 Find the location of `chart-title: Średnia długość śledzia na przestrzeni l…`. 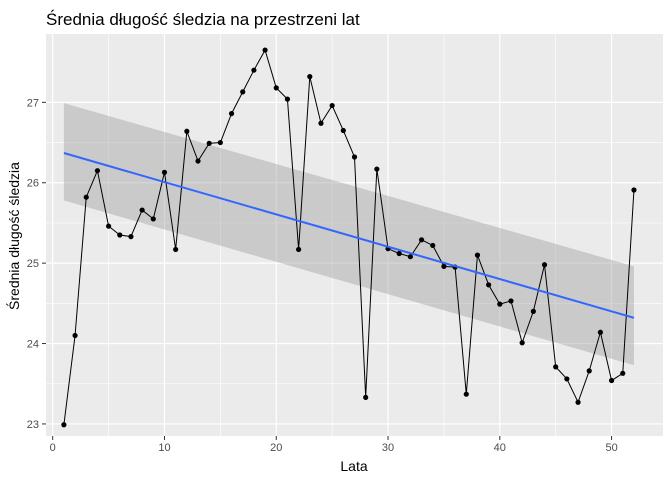

chart-title: Średnia długość śledzia na przestrzeni l… is located at coordinates (203, 19).